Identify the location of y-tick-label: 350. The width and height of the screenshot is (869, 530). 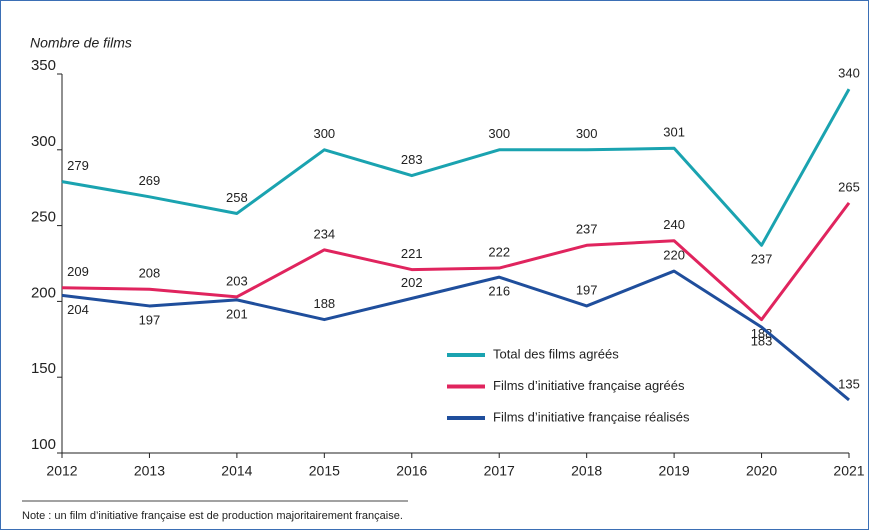
(43, 65).